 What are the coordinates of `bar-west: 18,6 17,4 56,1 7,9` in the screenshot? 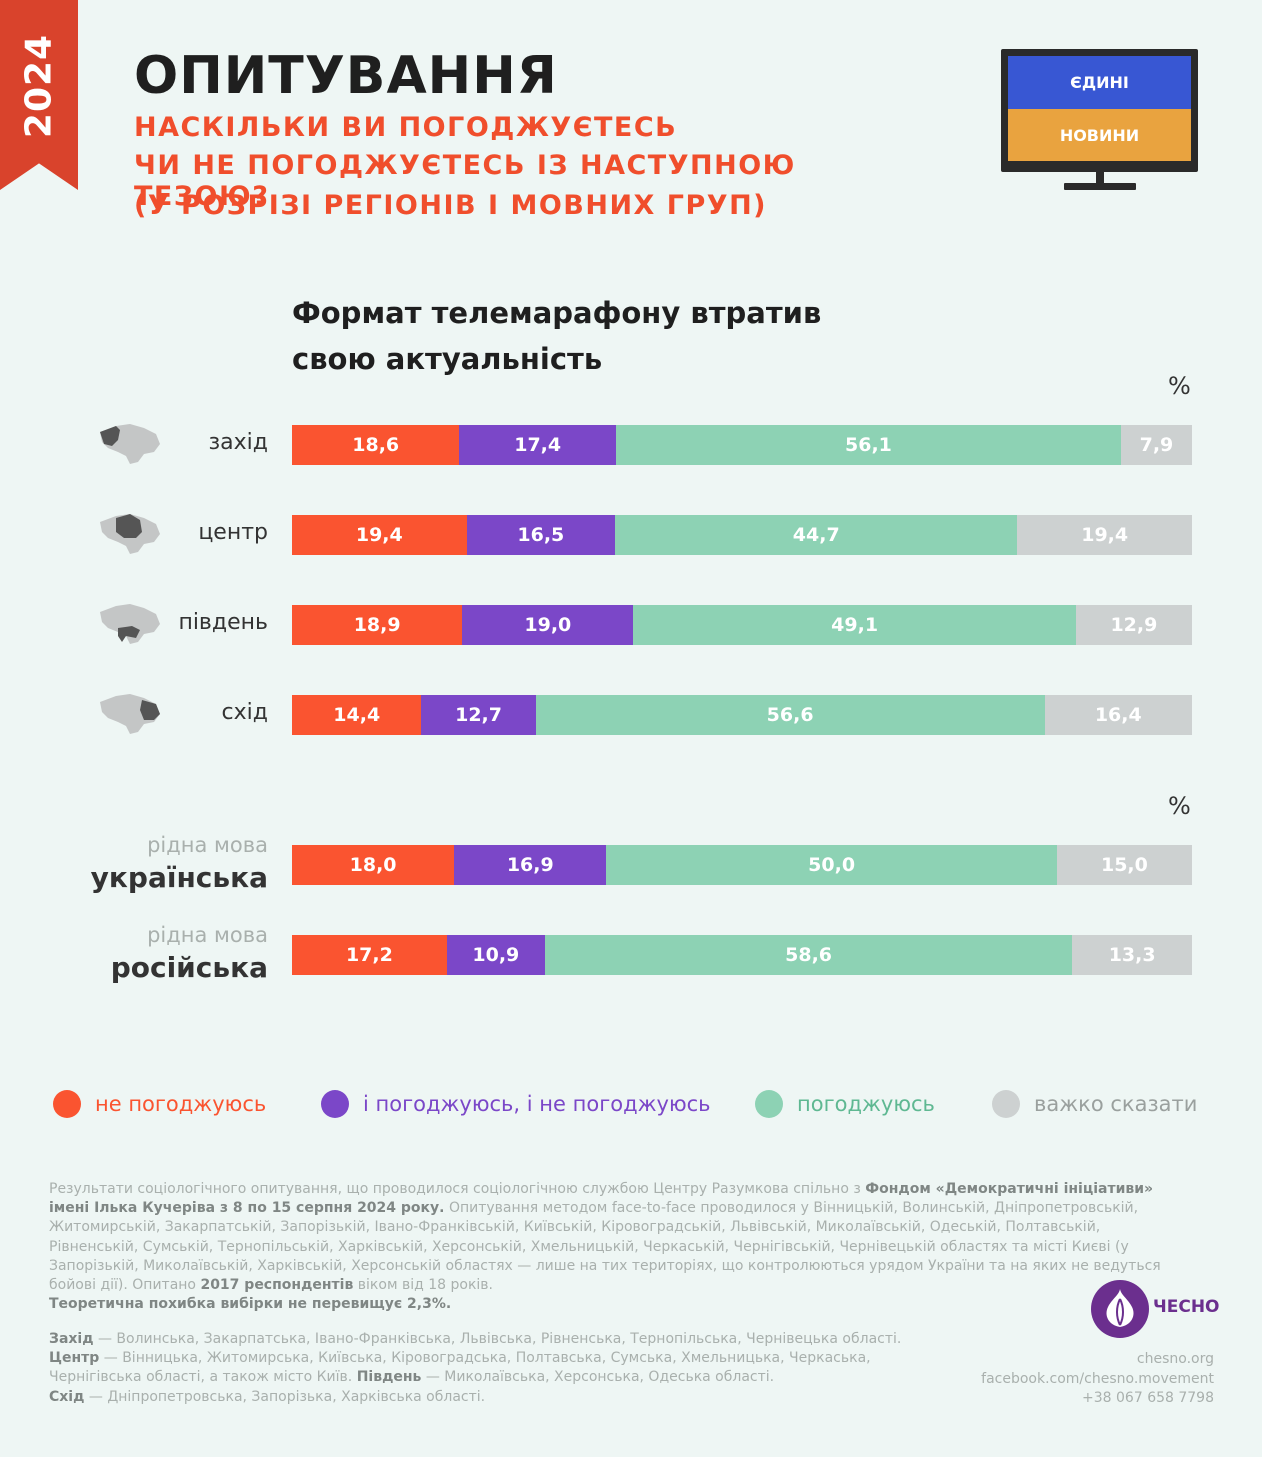 It's located at (742, 445).